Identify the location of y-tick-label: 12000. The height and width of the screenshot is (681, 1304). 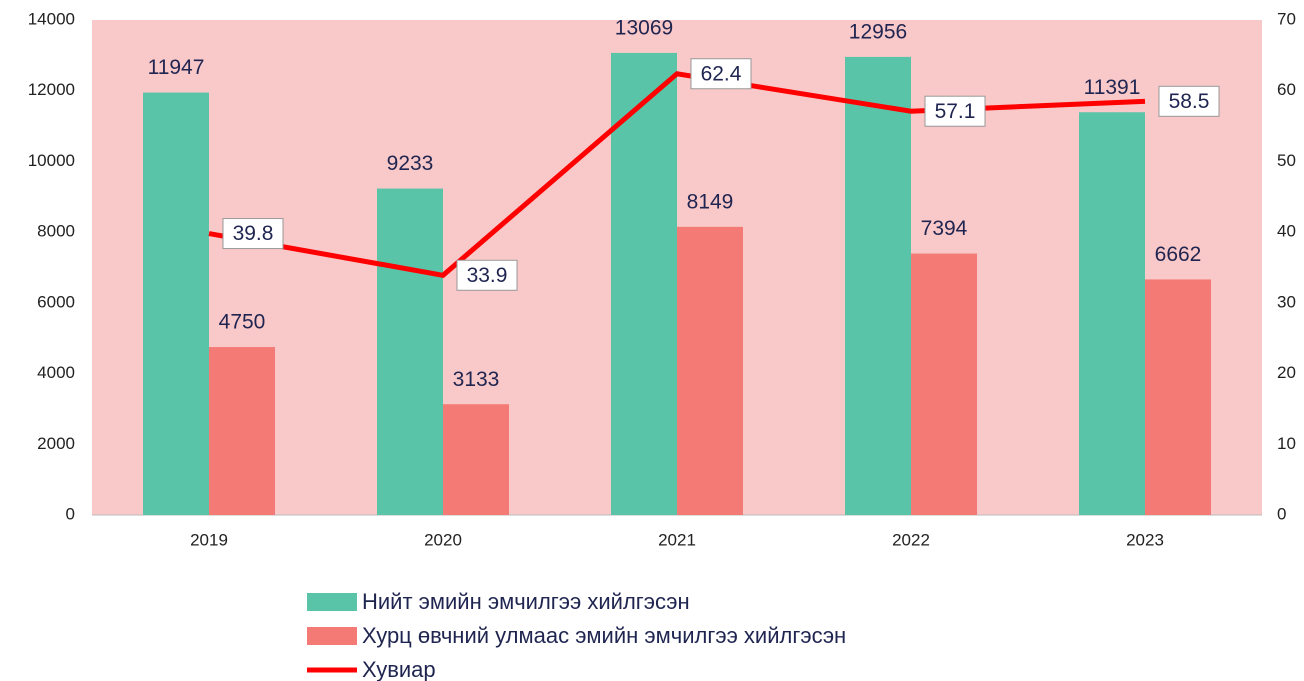
(51, 89).